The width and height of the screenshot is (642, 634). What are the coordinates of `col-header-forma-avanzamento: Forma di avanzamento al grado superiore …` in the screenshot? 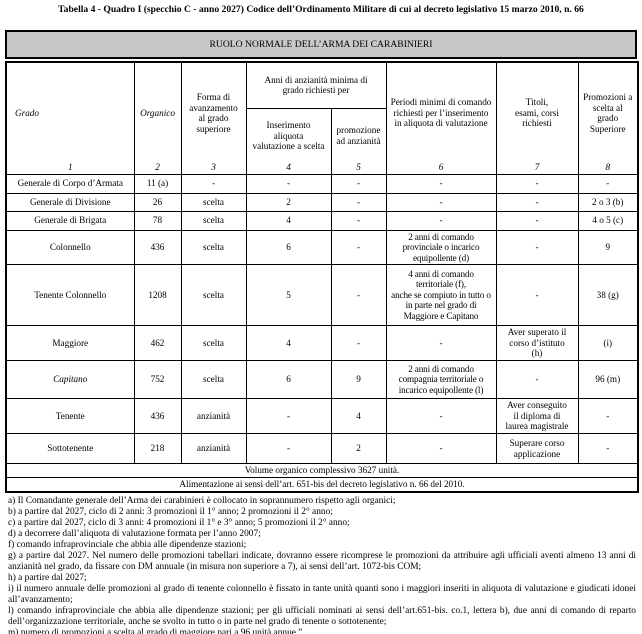 It's located at (213, 118).